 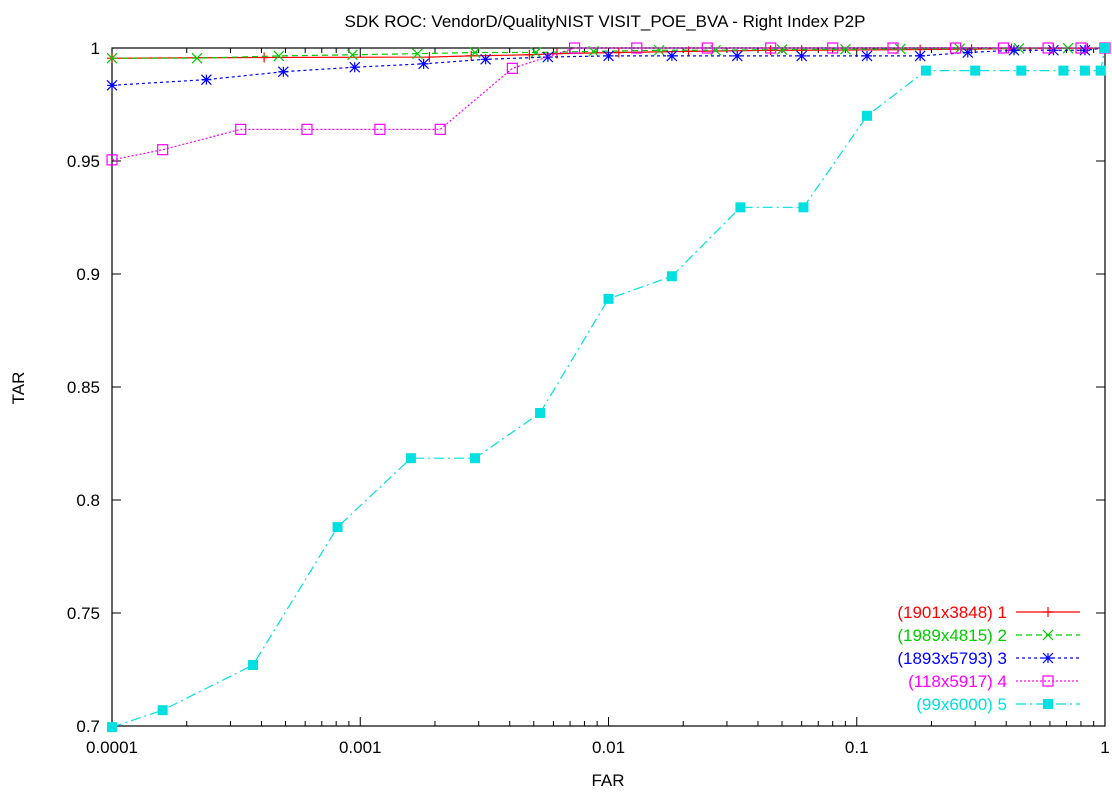 I want to click on y-tick-label: 0.8, so click(x=88, y=500).